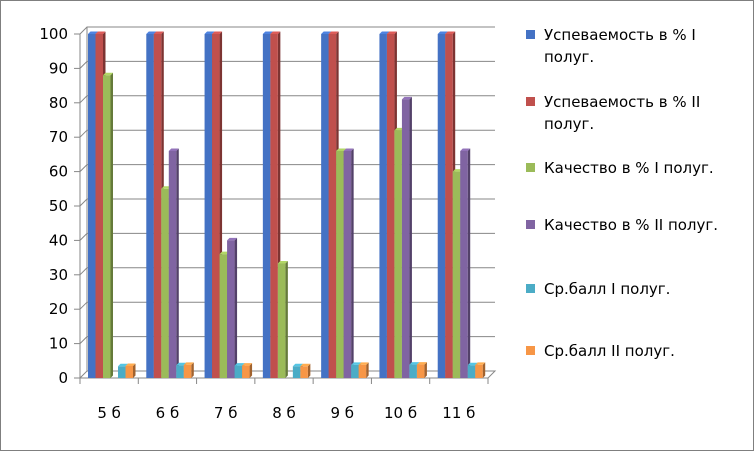 This screenshot has height=451, width=754. I want to click on legend-item: Качество в % II полуг., so click(622, 225).